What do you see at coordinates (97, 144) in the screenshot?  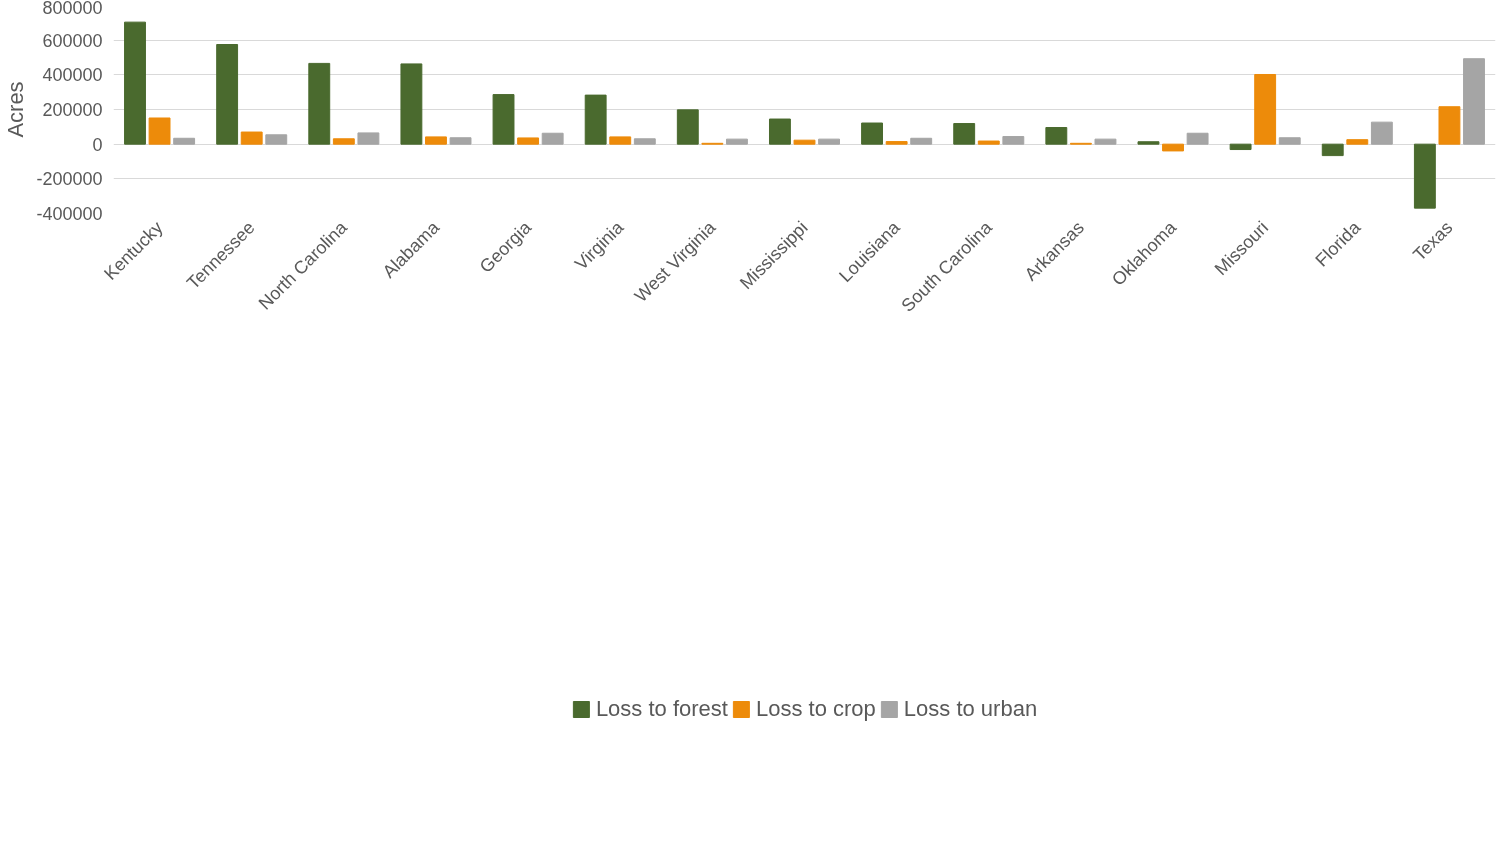 I see `y-tick-label: 0` at bounding box center [97, 144].